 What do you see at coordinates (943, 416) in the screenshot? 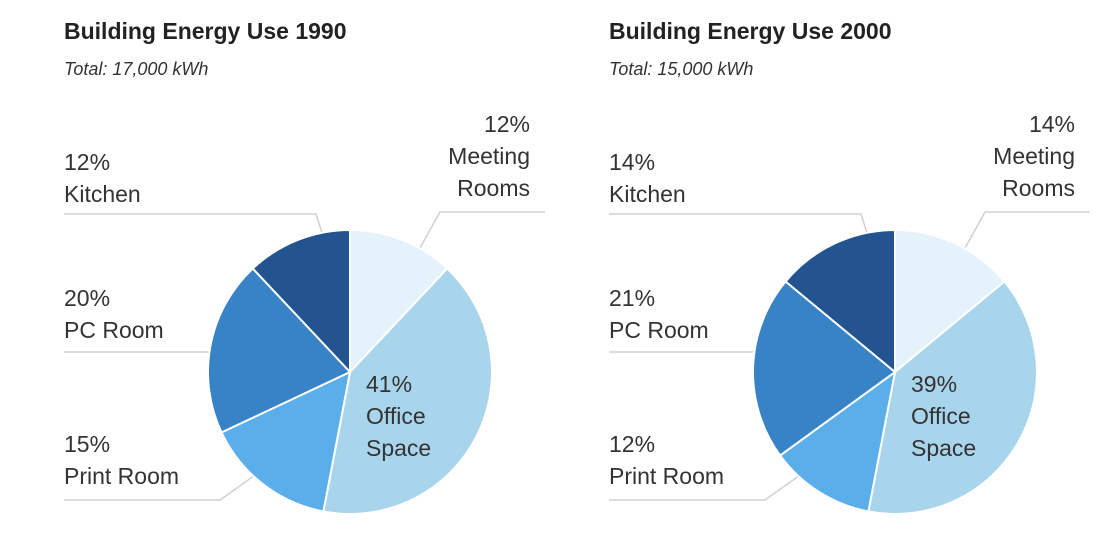
I see `slice-label-office-space: 39% Office Space` at bounding box center [943, 416].